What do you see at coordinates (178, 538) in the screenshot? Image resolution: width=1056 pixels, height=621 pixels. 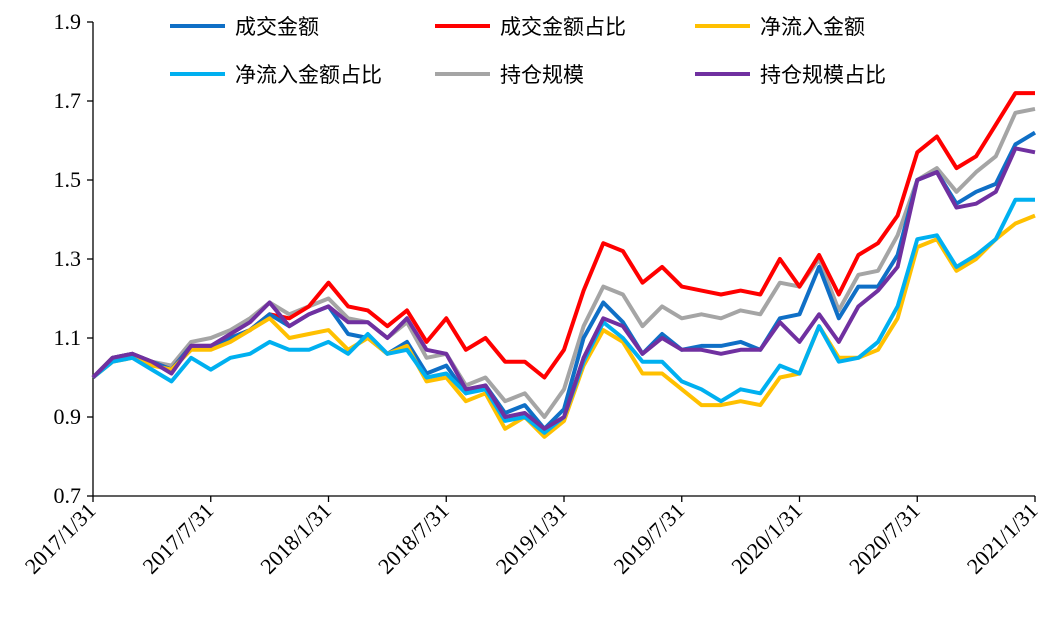 I see `x-tick-label: 2017/7/31` at bounding box center [178, 538].